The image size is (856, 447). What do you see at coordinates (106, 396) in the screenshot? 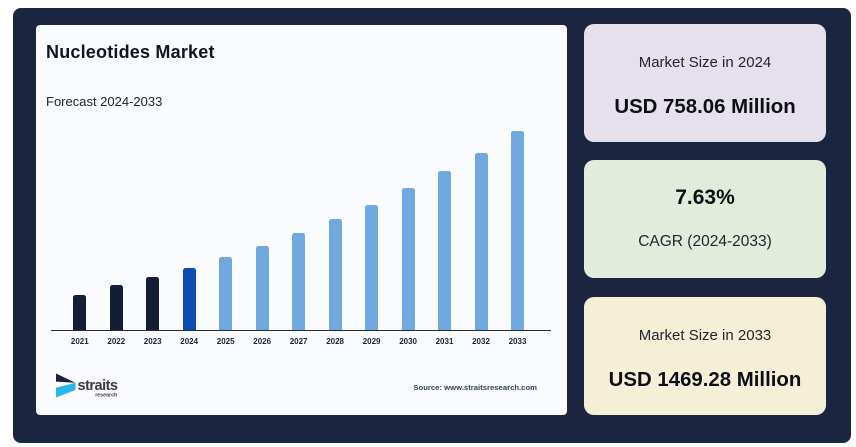
I see `svg-text: research` at bounding box center [106, 396].